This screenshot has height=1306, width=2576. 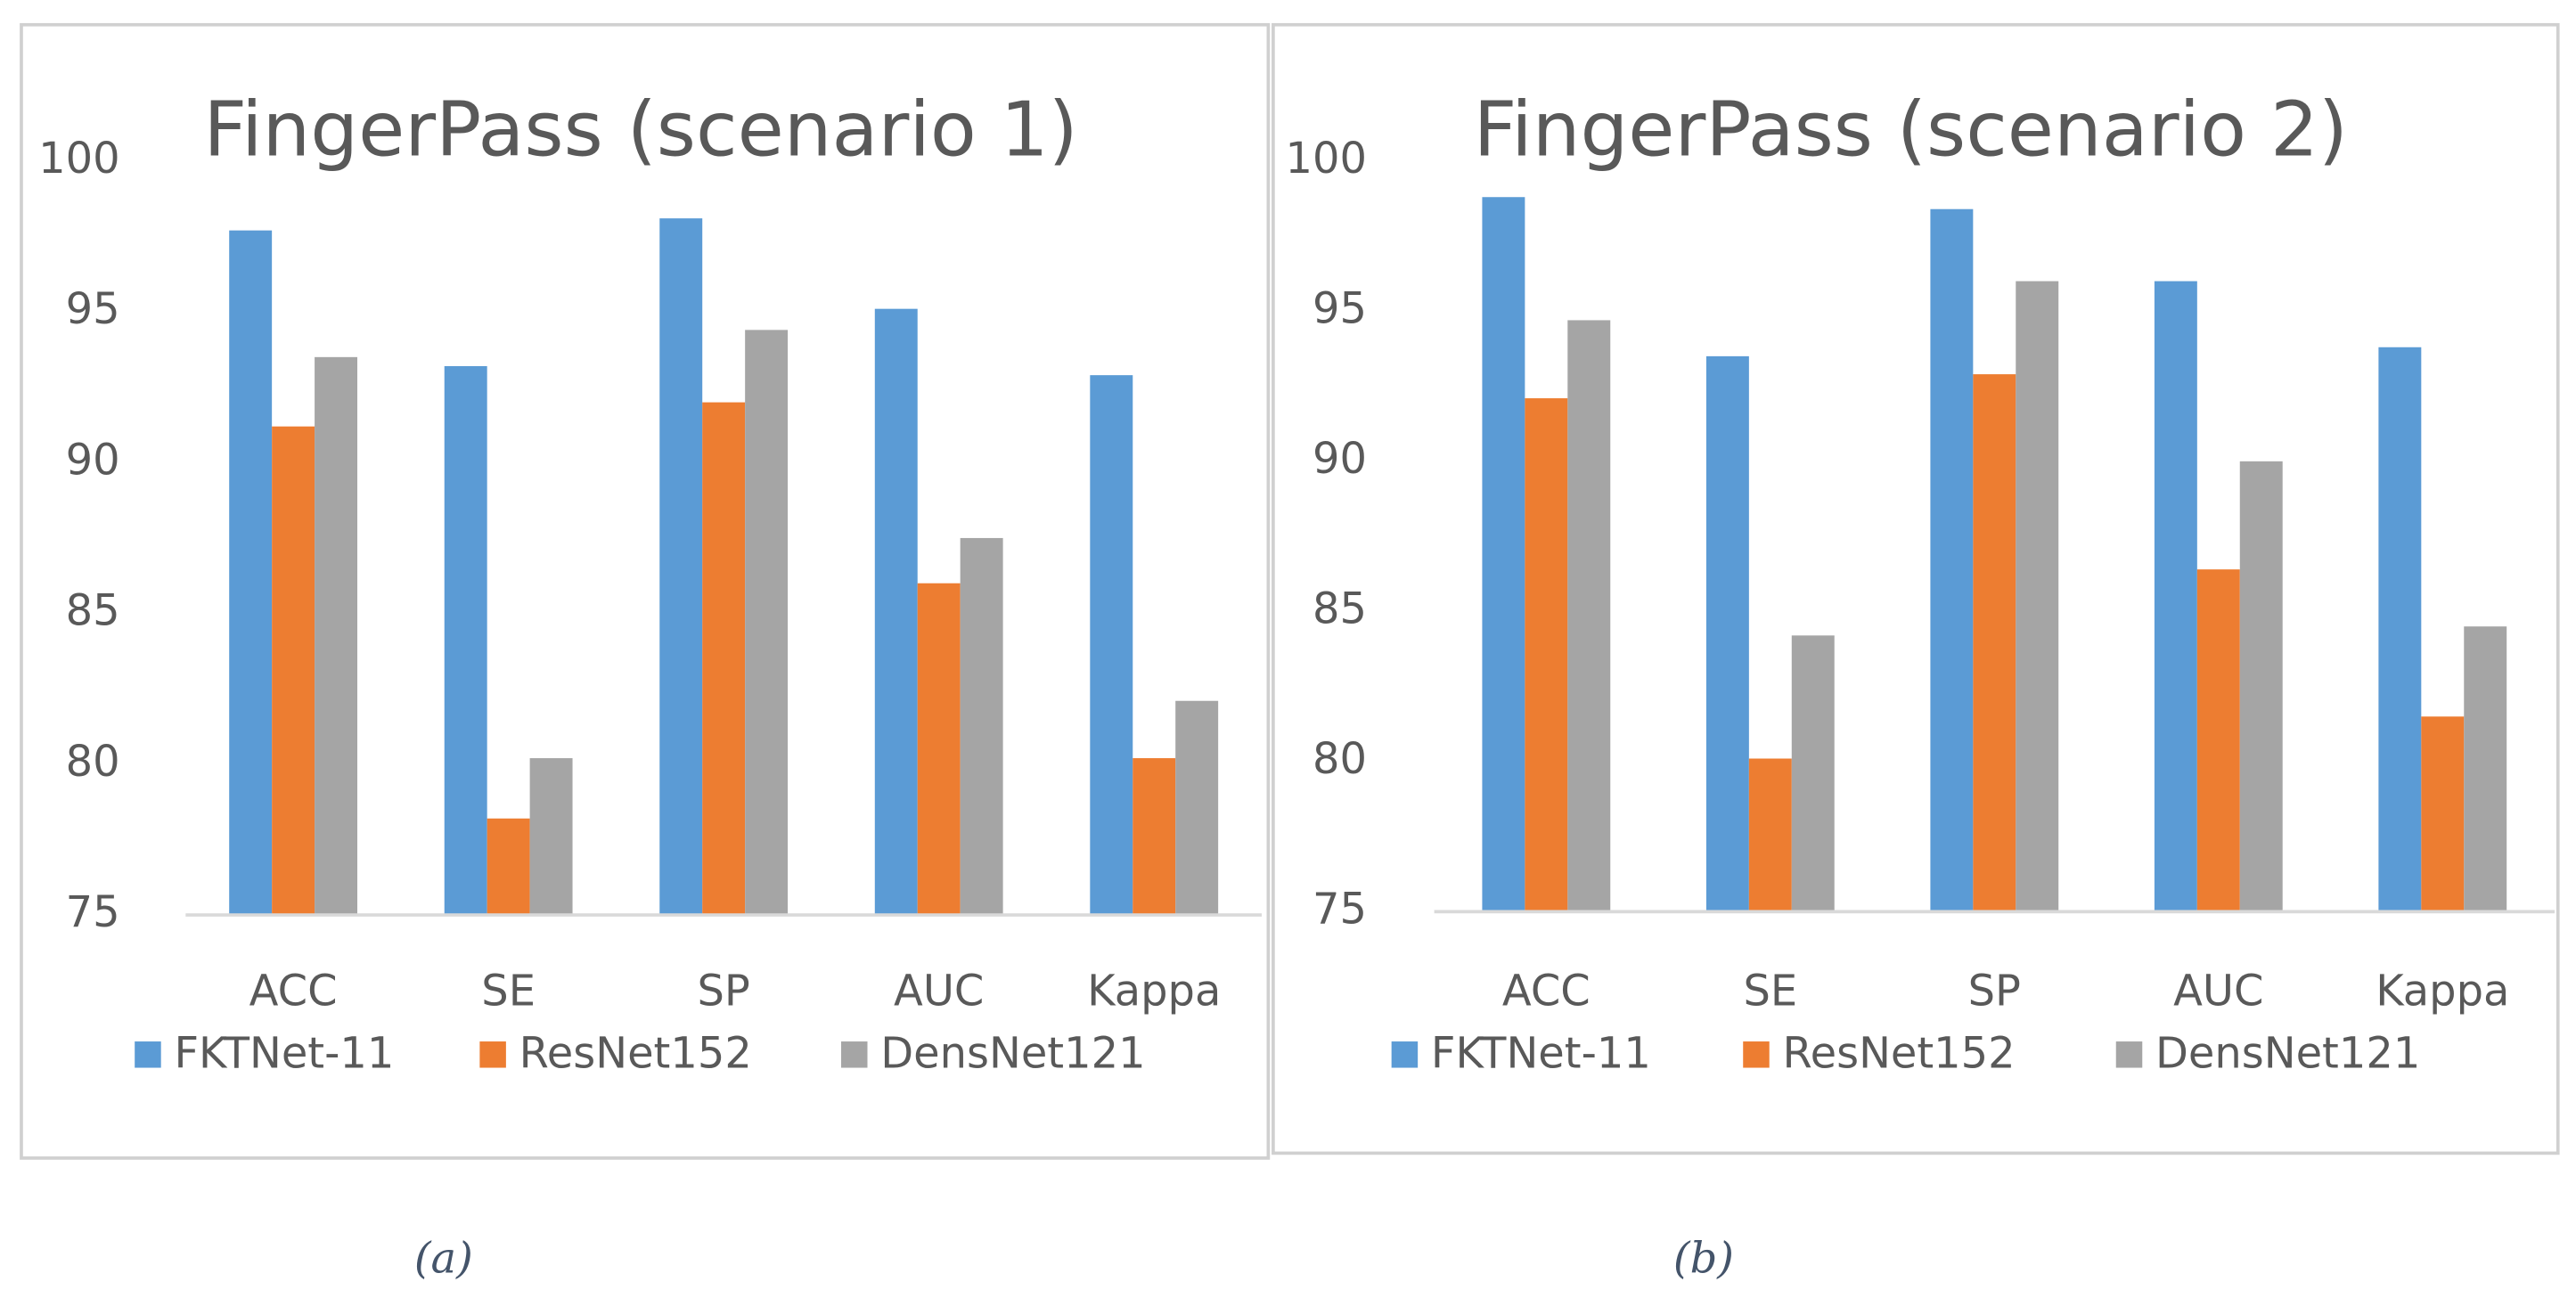 I want to click on chart-title: FingerPass (scenario 2), so click(x=1911, y=130).